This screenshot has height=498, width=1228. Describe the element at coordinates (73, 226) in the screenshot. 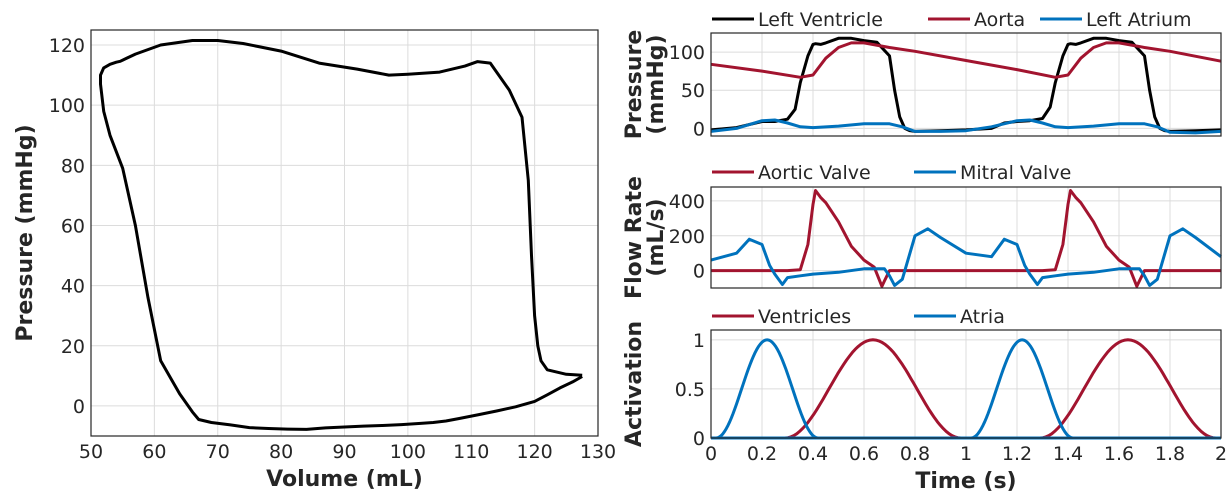

I see `y-tick-label: 60` at that location.